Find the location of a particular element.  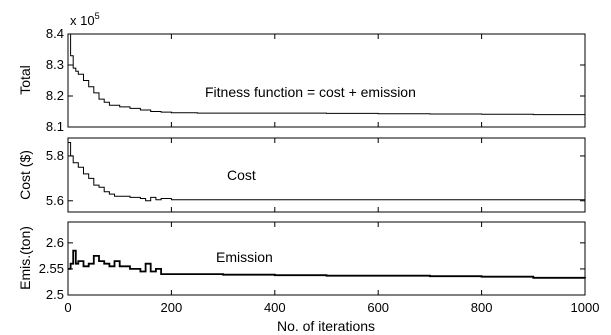

panel-total-scale-note: x 105 is located at coordinates (85, 19).